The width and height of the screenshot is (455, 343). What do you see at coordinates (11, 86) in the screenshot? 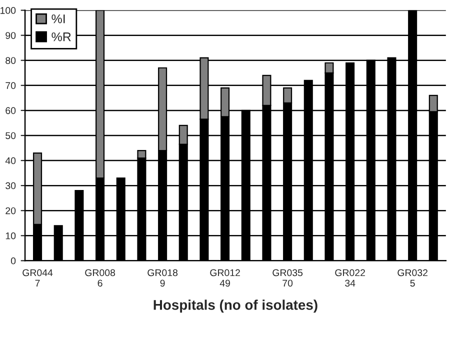
I see `y-tick-label: 70` at bounding box center [11, 86].